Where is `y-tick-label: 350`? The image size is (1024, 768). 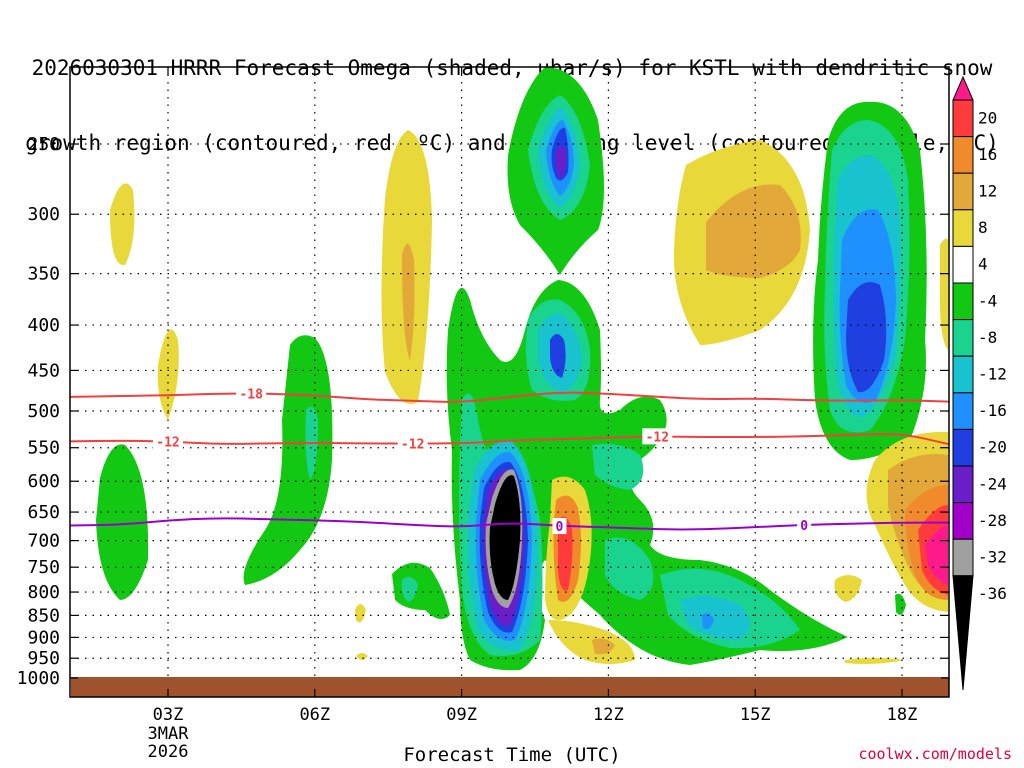 y-tick-label: 350 is located at coordinates (43, 274).